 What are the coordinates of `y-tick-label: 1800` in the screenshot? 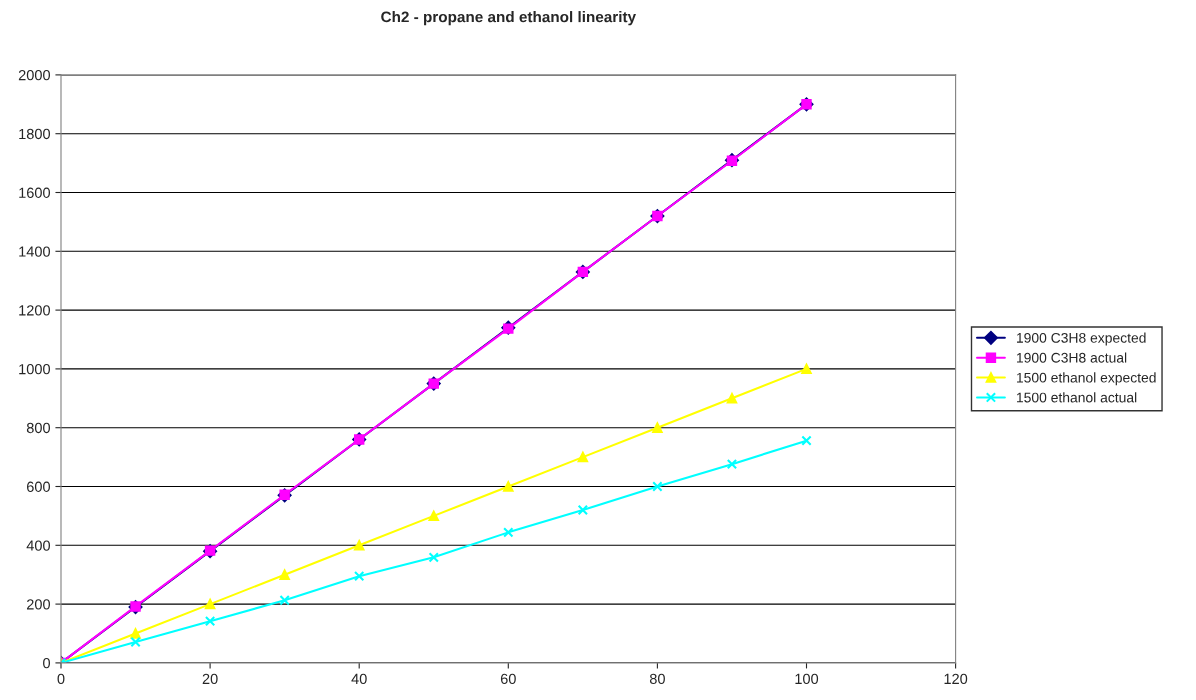 It's located at (35, 134).